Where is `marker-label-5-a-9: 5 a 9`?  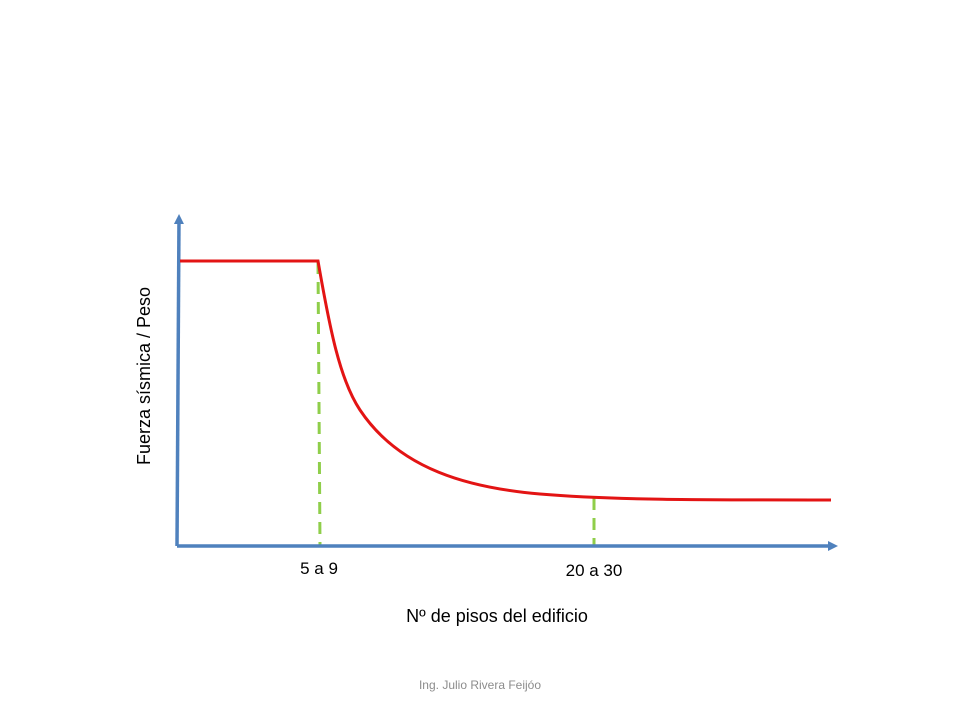 marker-label-5-a-9: 5 a 9 is located at coordinates (319, 568).